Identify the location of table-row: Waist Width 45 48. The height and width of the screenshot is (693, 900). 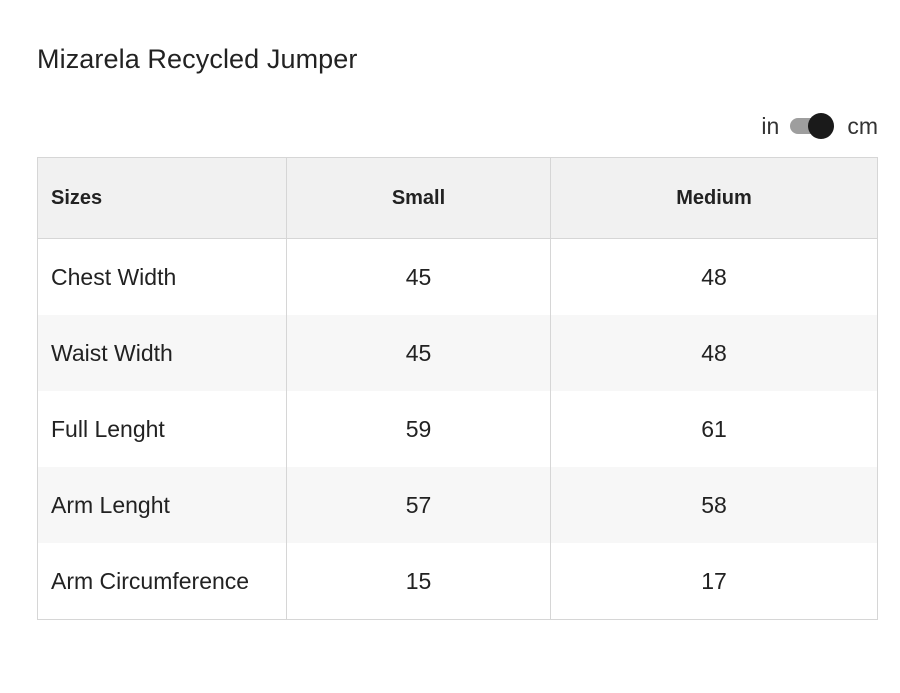
(457, 353).